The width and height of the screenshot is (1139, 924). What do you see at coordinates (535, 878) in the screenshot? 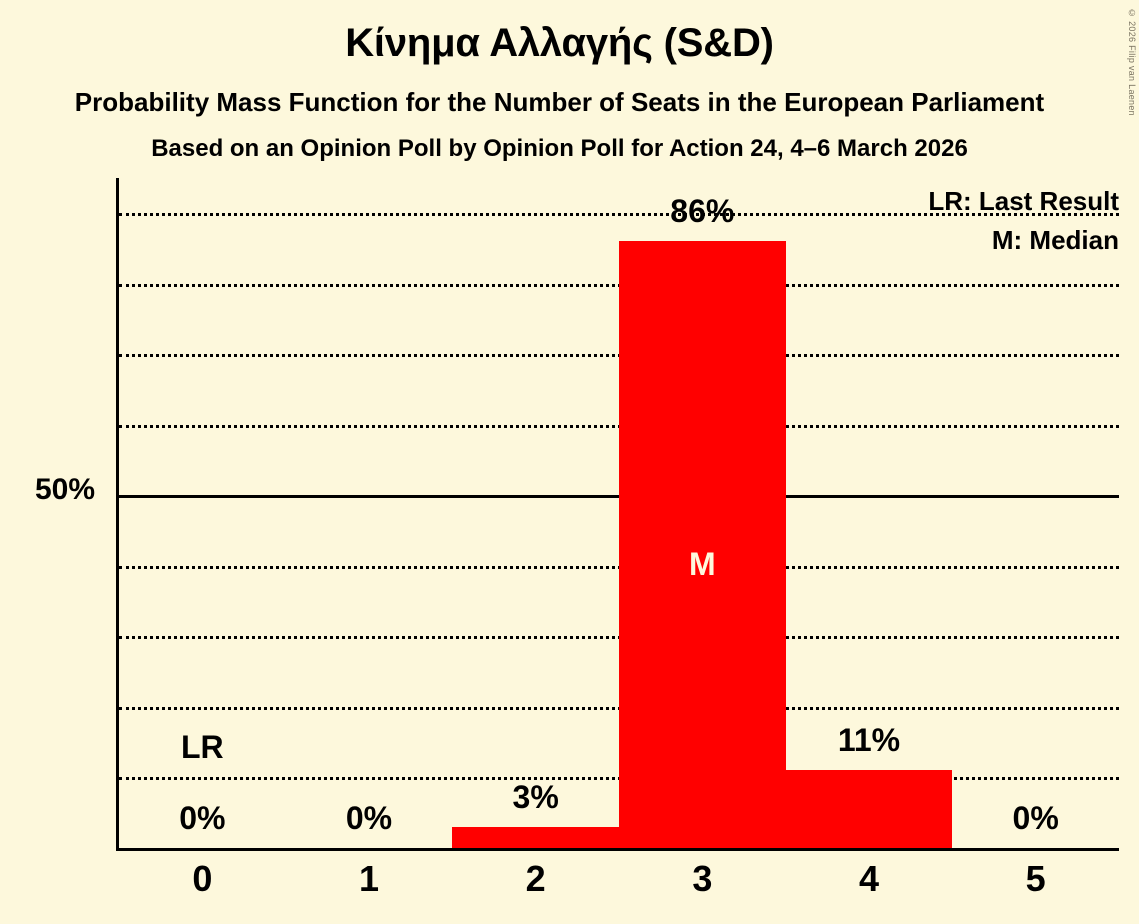
I see `x-axis-tick-label: 2` at bounding box center [535, 878].